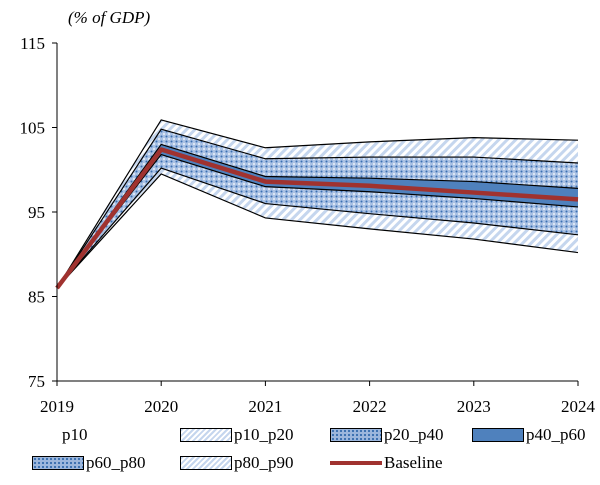  I want to click on x-tick-label: 2019, so click(57, 406).